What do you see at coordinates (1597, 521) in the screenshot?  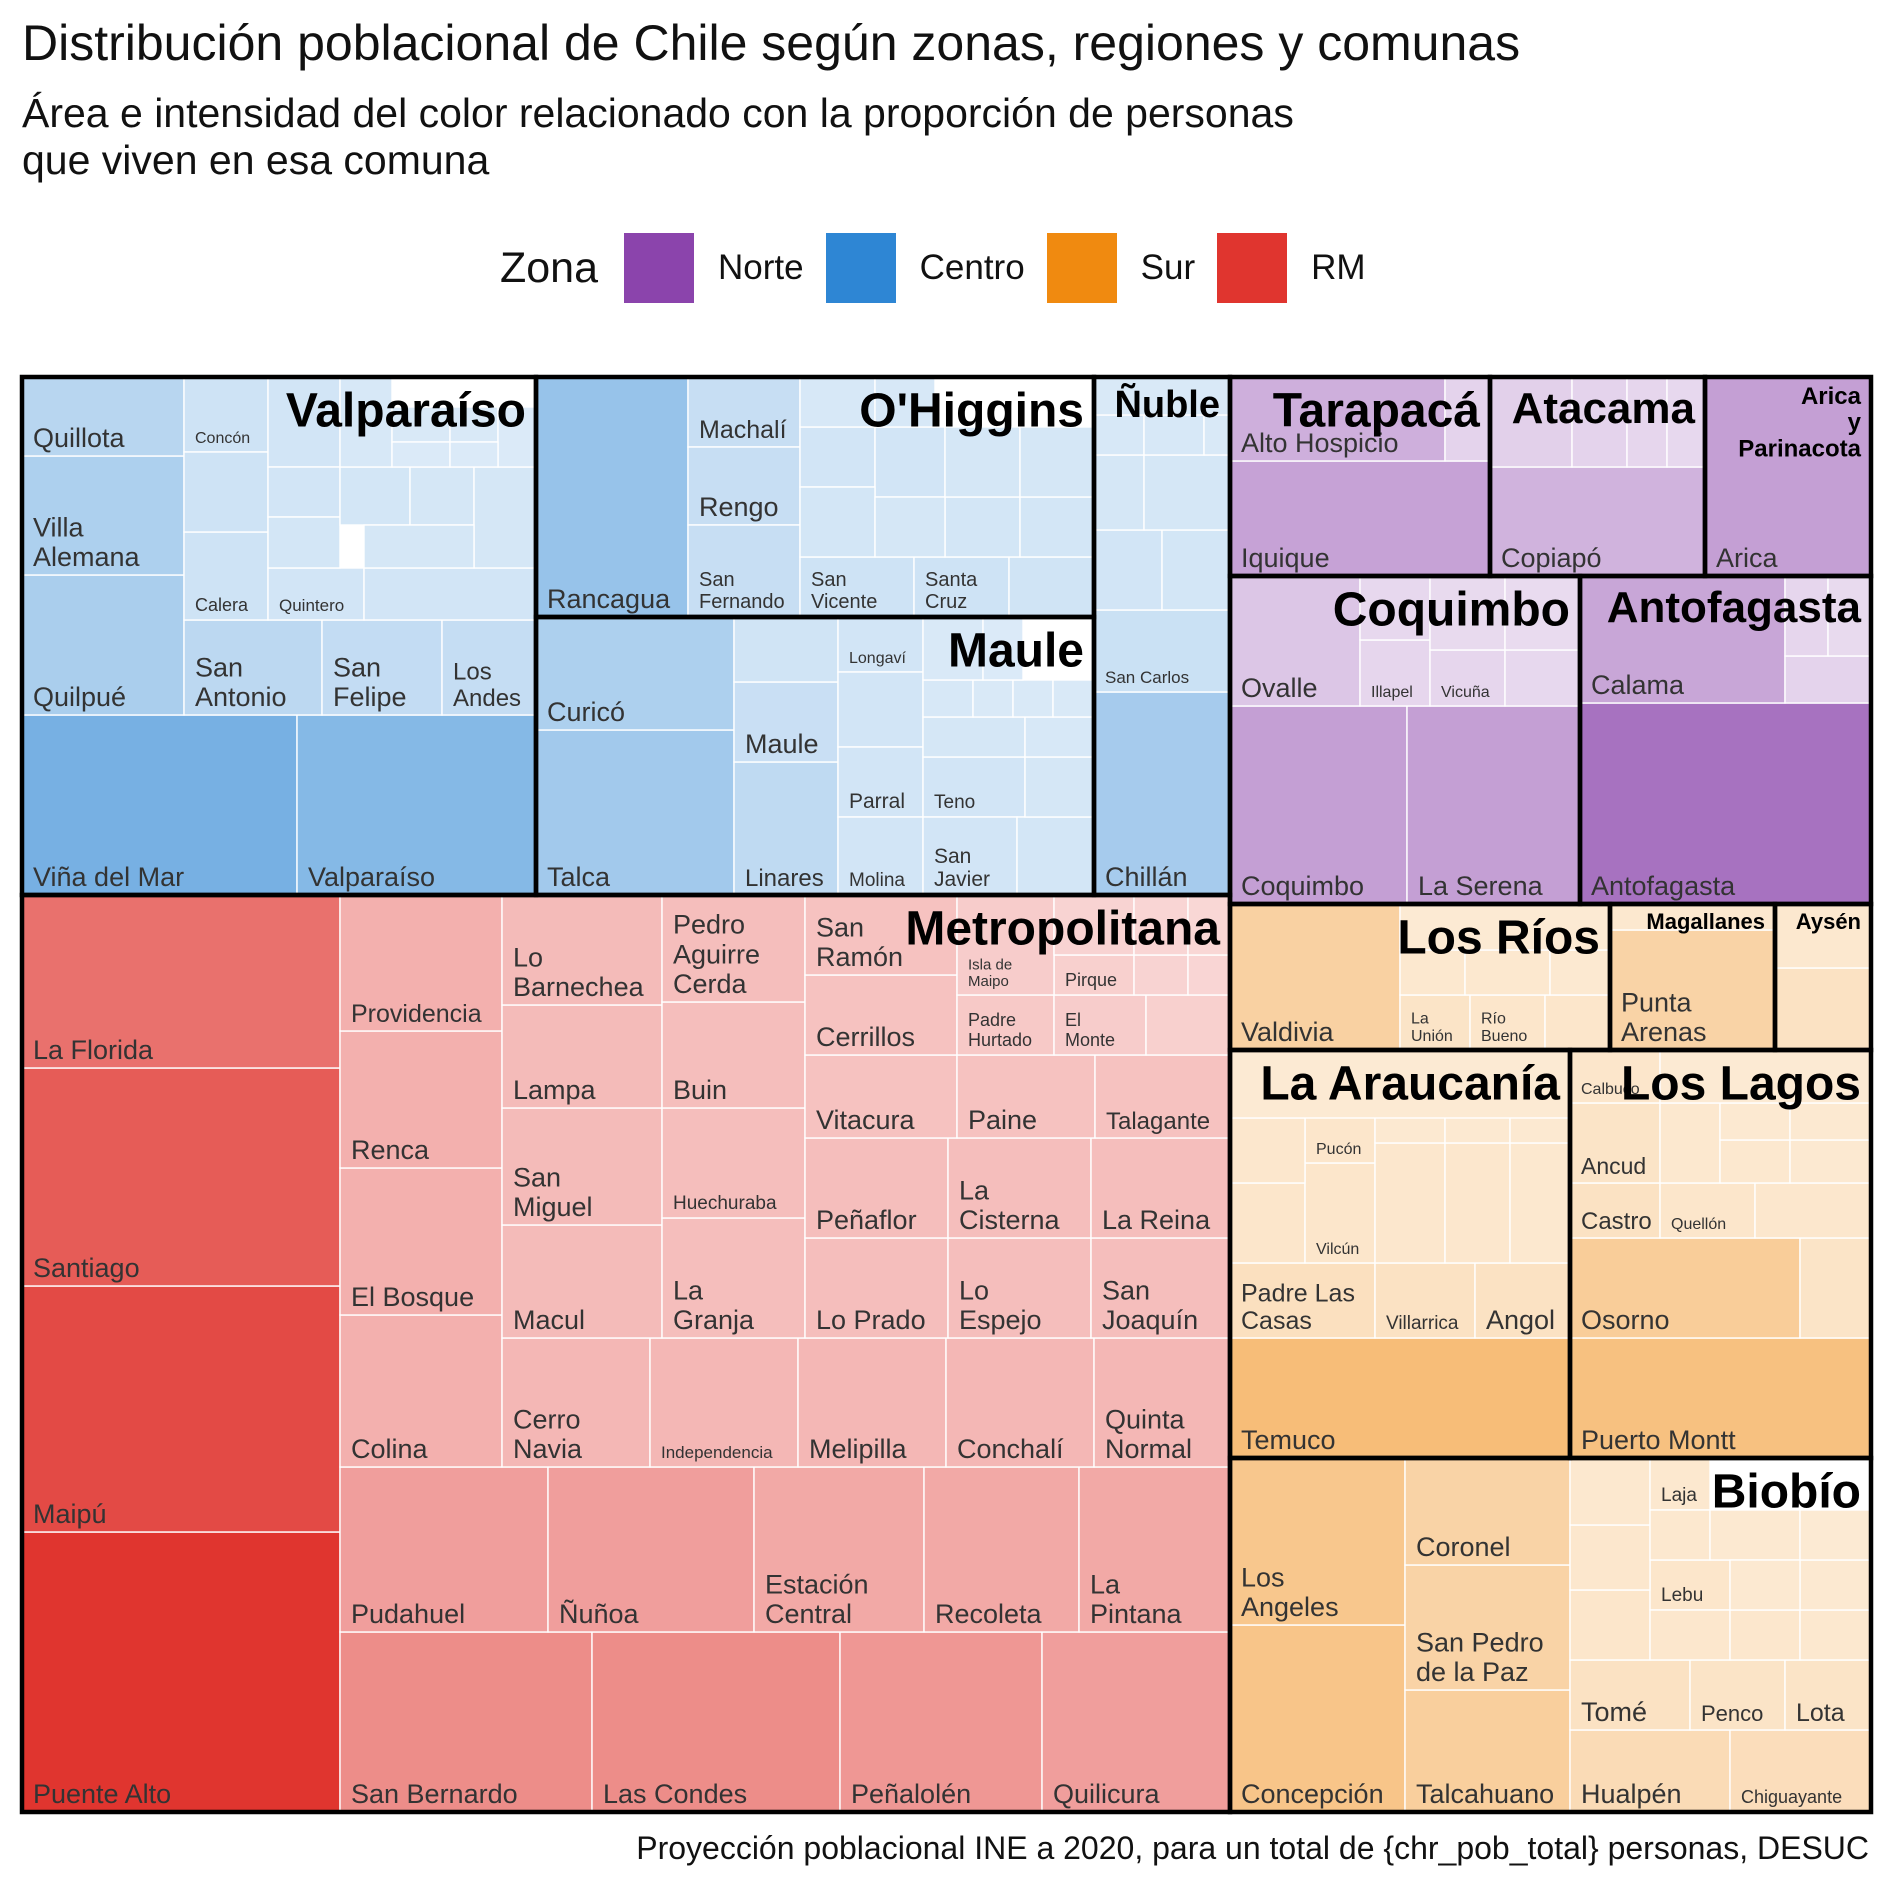 I see `comuna-cell-copiapo` at bounding box center [1597, 521].